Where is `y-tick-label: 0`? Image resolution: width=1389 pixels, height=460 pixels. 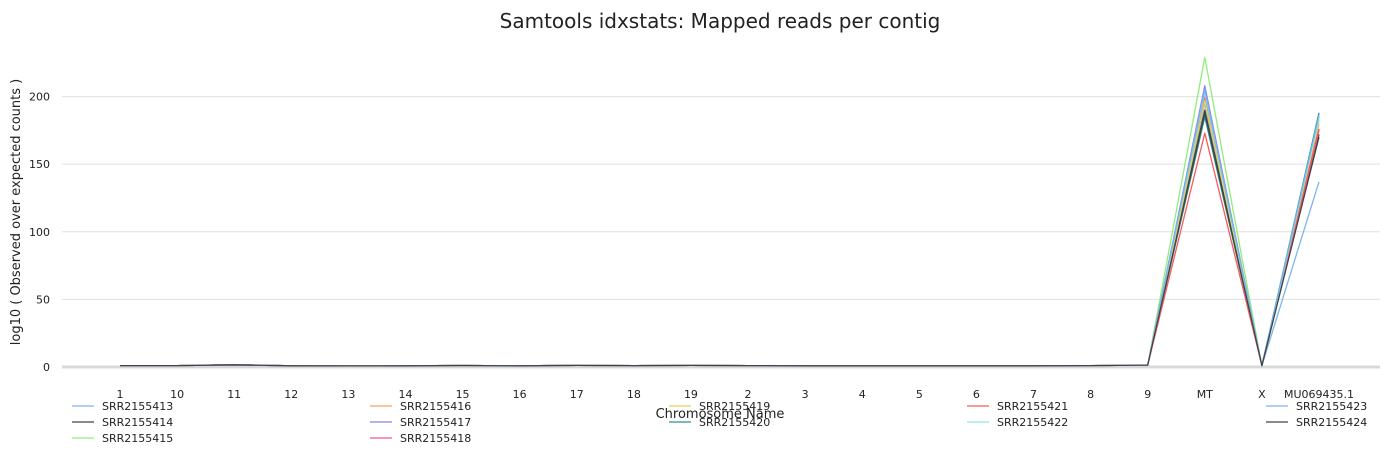 y-tick-label: 0 is located at coordinates (46, 367).